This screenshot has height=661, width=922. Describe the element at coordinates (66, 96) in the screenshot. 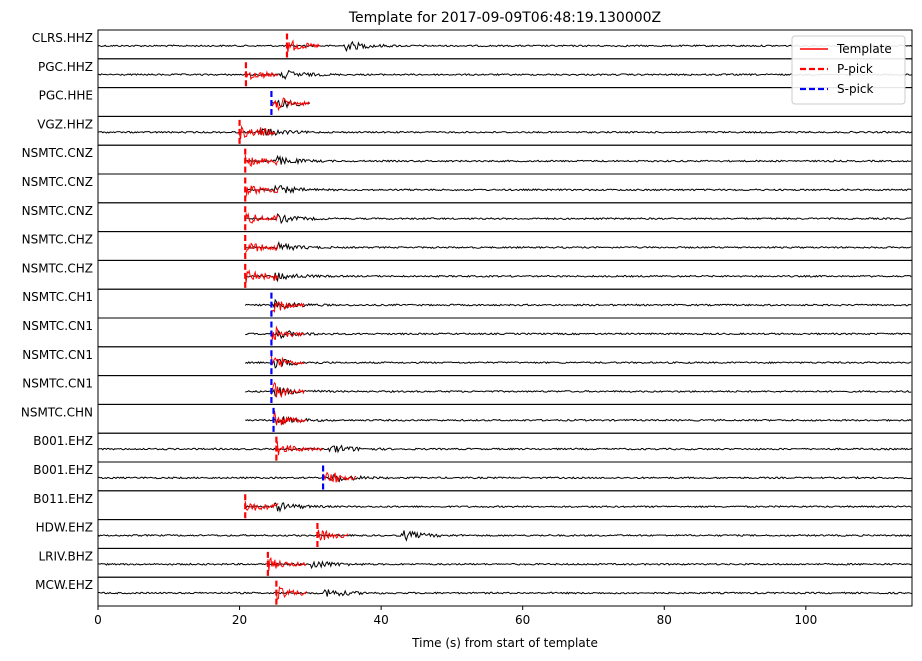

I see `station-label: PGC.HHE` at that location.